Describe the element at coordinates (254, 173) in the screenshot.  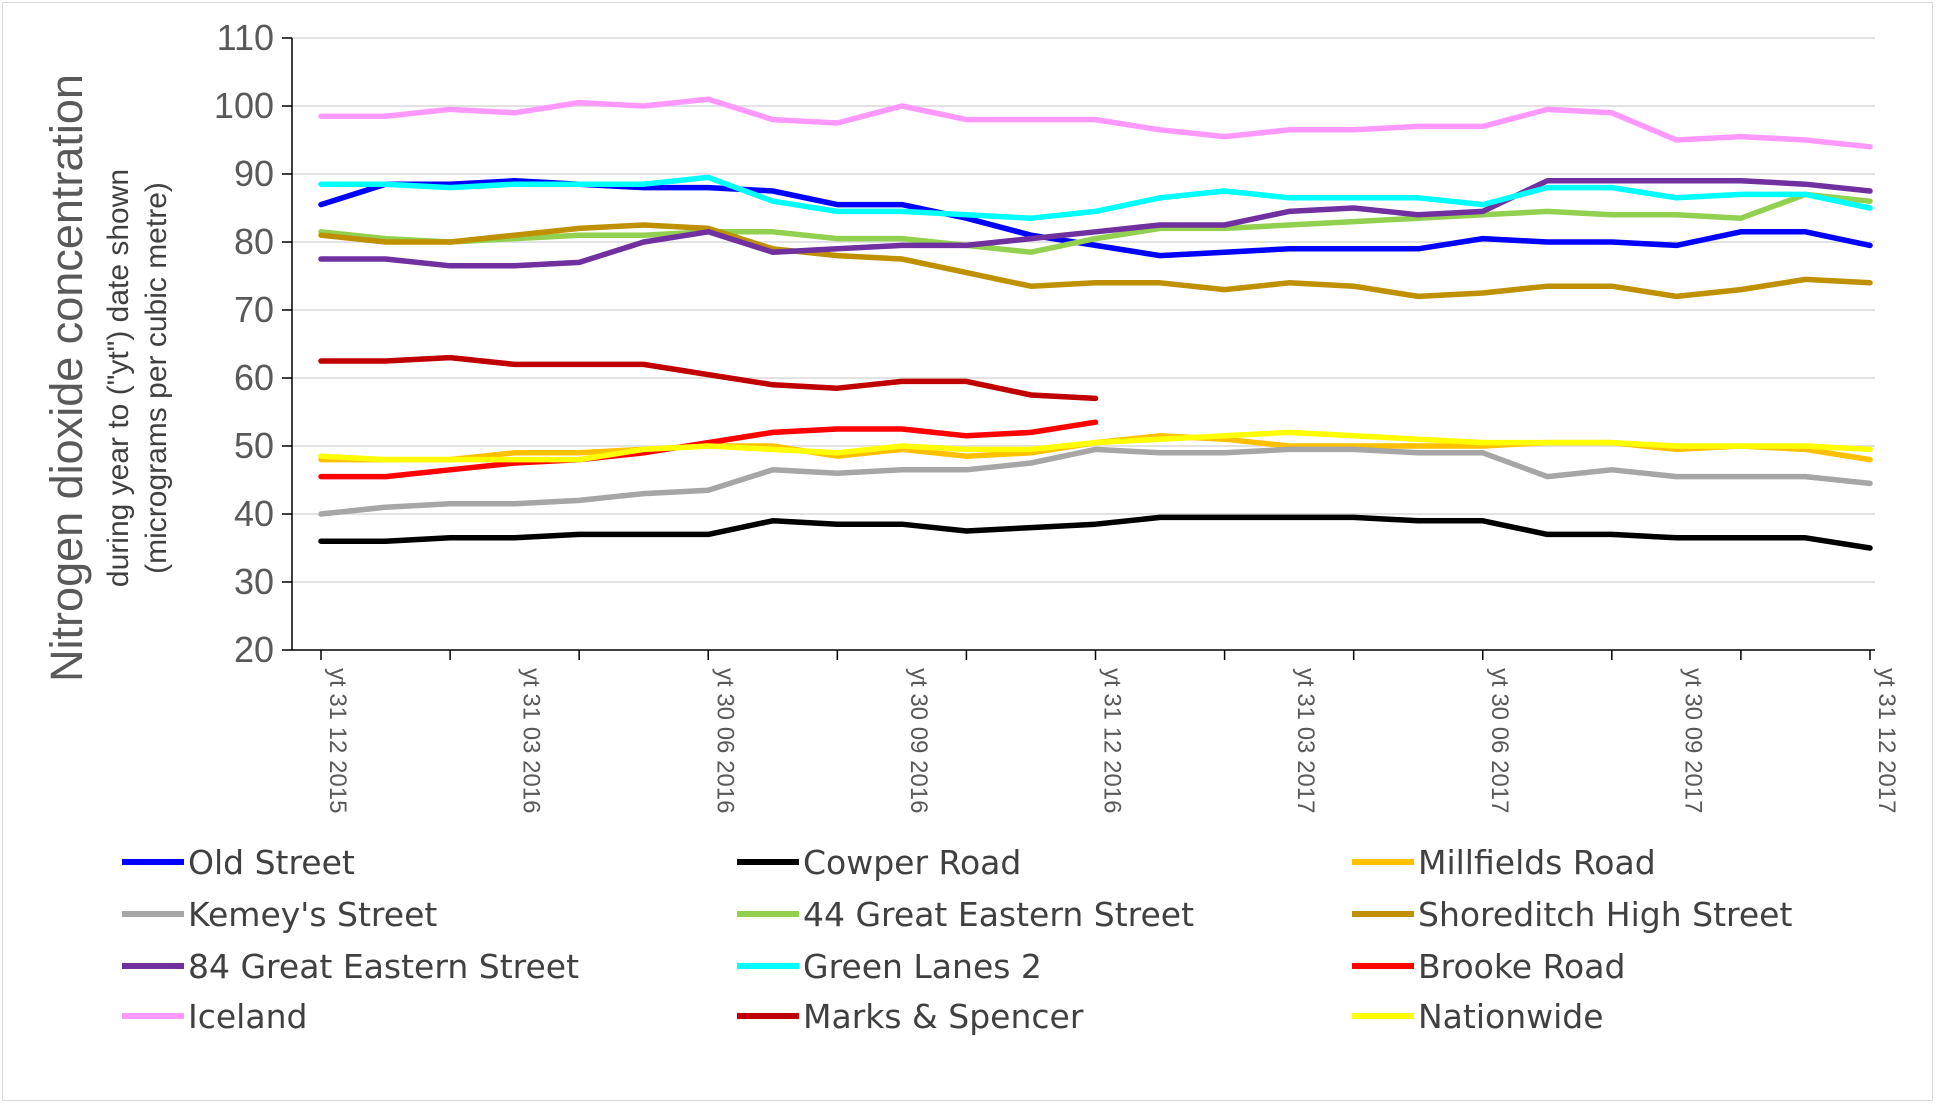
I see `y-tick-label: 90` at that location.